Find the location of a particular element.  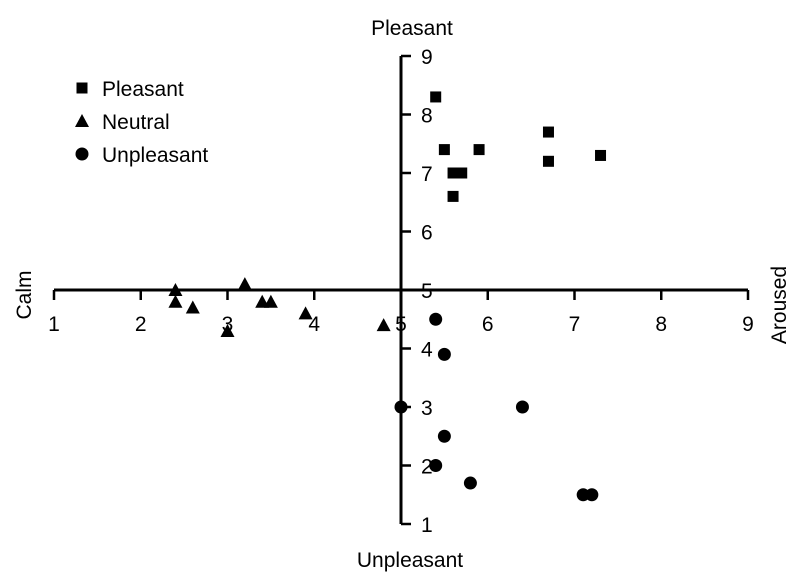

legend: Pleasant Neutral Unpleasant is located at coordinates (141, 122).